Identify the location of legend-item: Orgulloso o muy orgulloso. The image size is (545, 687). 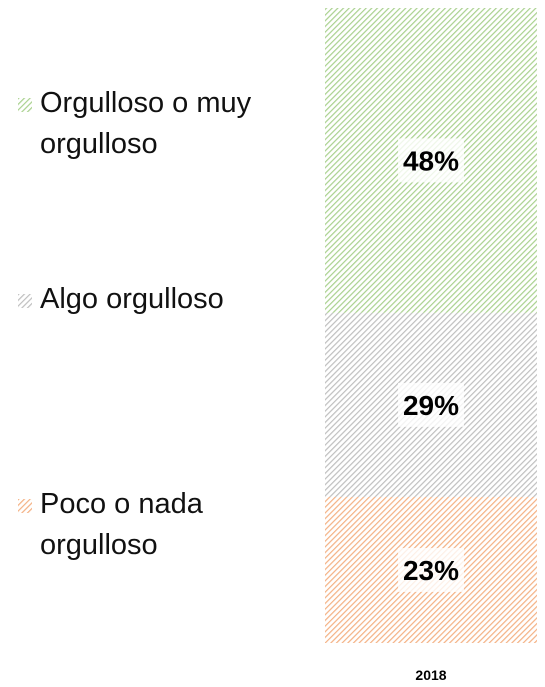
(163, 124).